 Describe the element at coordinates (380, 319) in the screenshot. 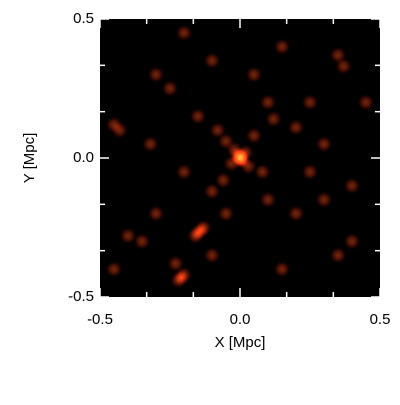

I see `x-tick-label: 0.5` at that location.